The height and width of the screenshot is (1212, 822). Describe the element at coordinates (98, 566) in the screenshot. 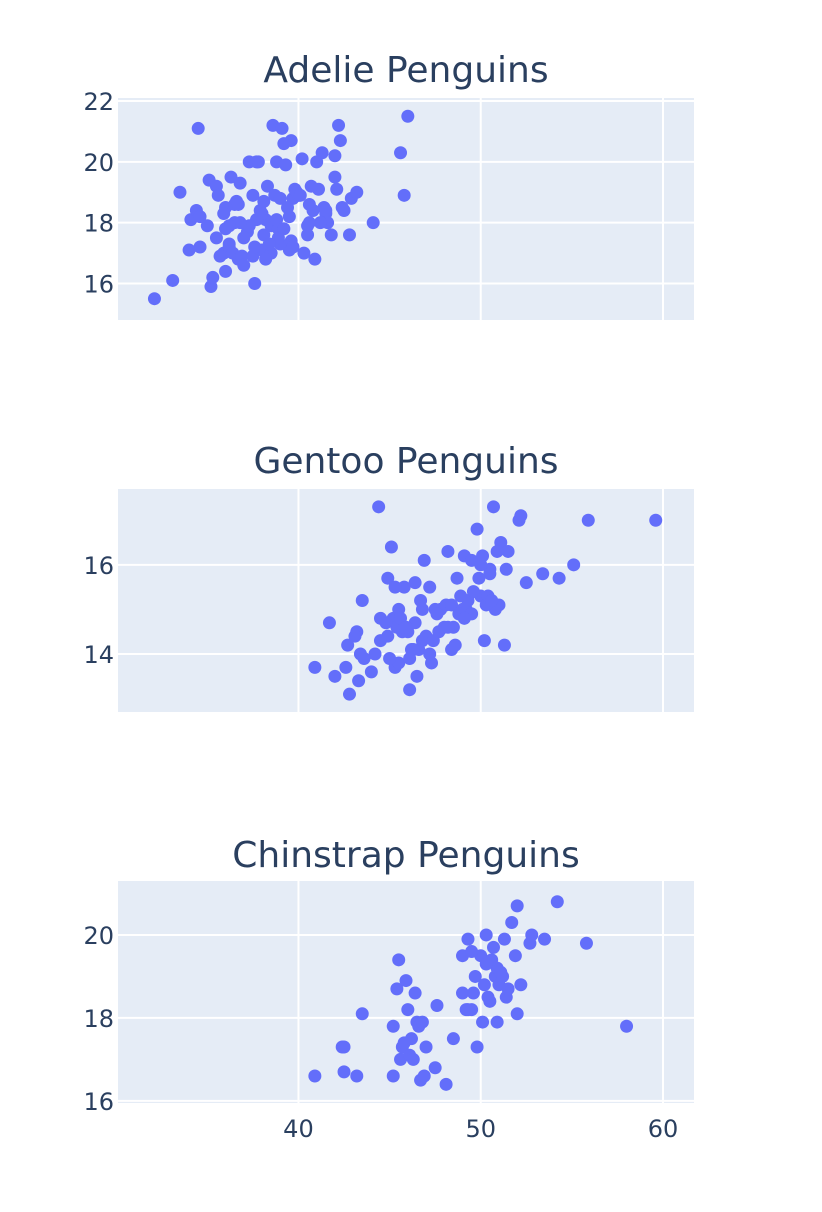

I see `y-tick-label: 16` at that location.